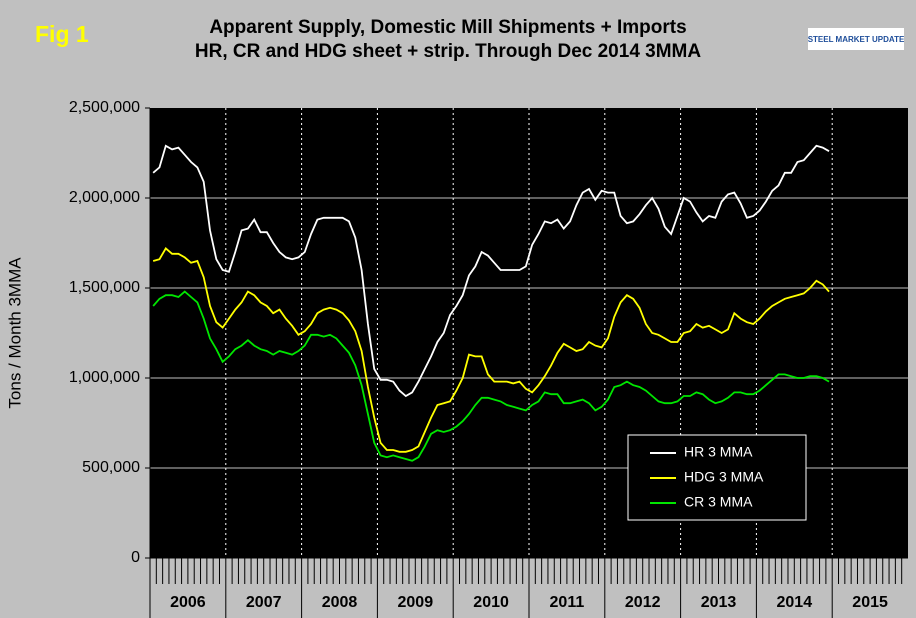 Image resolution: width=916 pixels, height=618 pixels. Describe the element at coordinates (264, 602) in the screenshot. I see `x-tick-label: 2007` at that location.